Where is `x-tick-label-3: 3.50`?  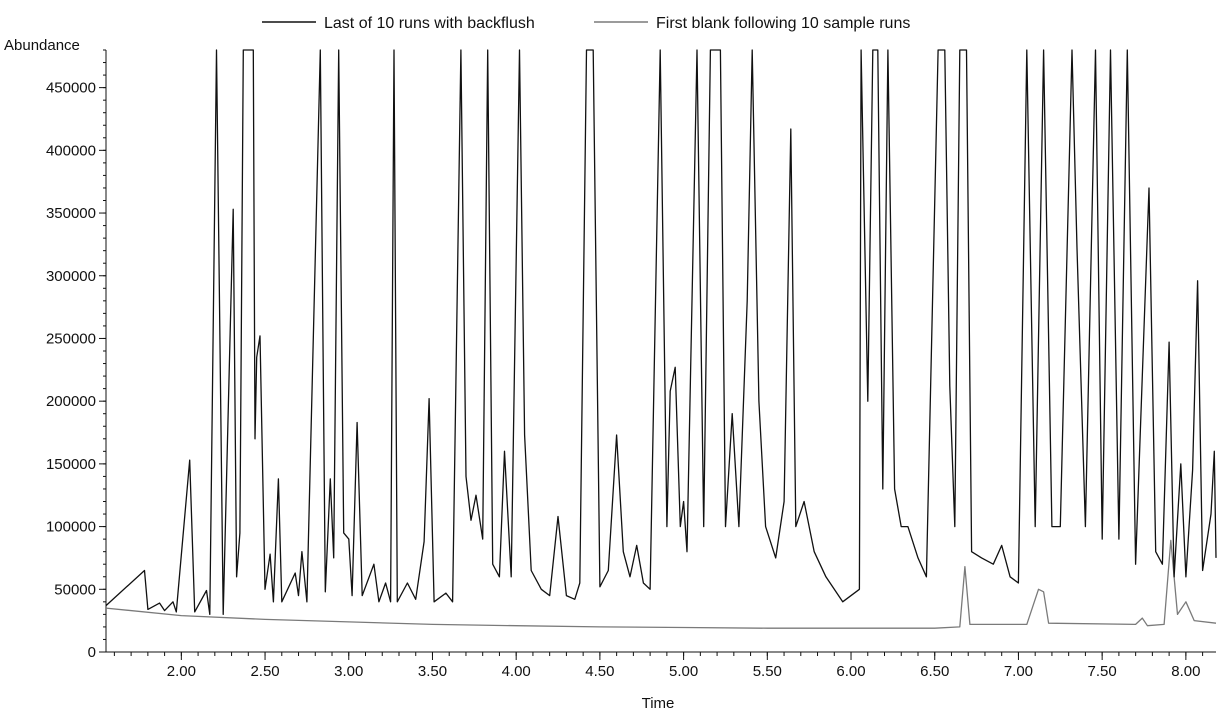 x-tick-label-3: 3.50 is located at coordinates (432, 671).